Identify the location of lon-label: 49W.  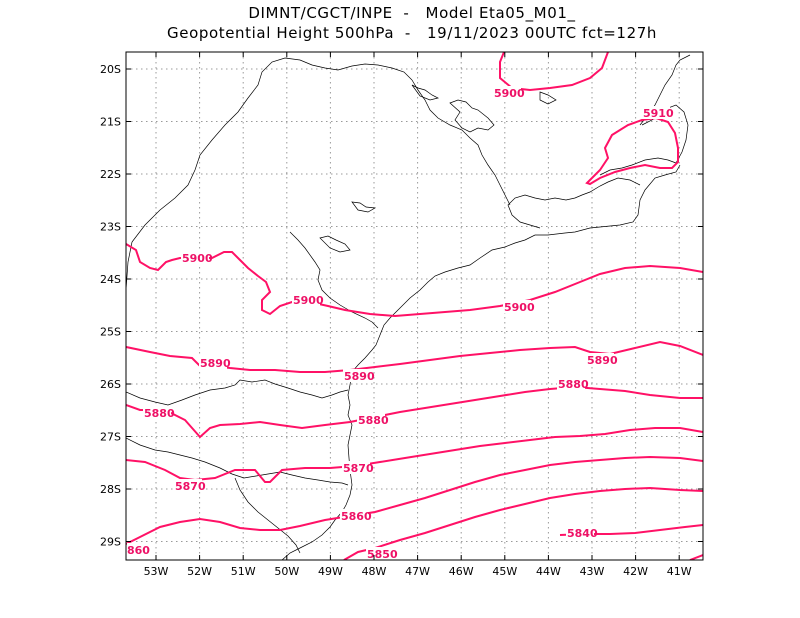
(330, 571).